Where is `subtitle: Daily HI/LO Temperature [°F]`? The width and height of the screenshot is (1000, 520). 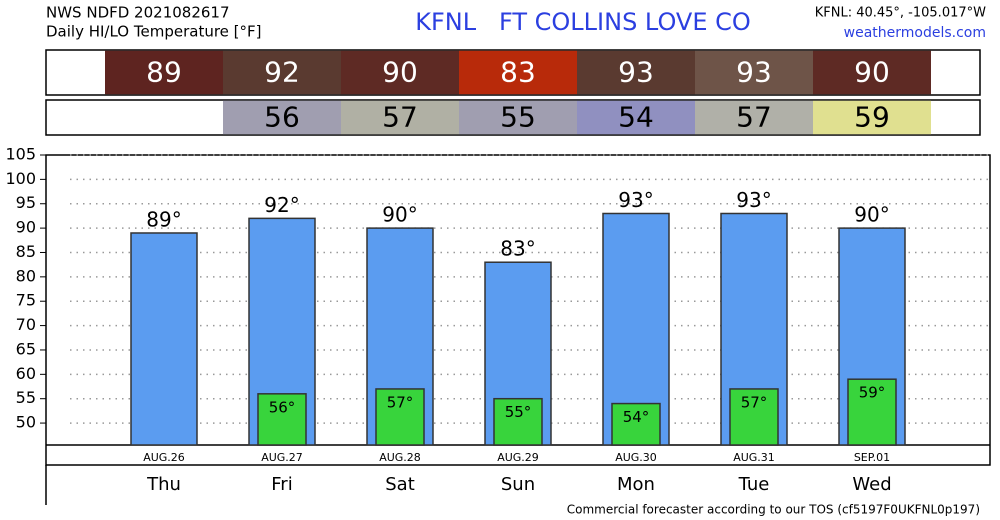 subtitle: Daily HI/LO Temperature [°F] is located at coordinates (154, 32).